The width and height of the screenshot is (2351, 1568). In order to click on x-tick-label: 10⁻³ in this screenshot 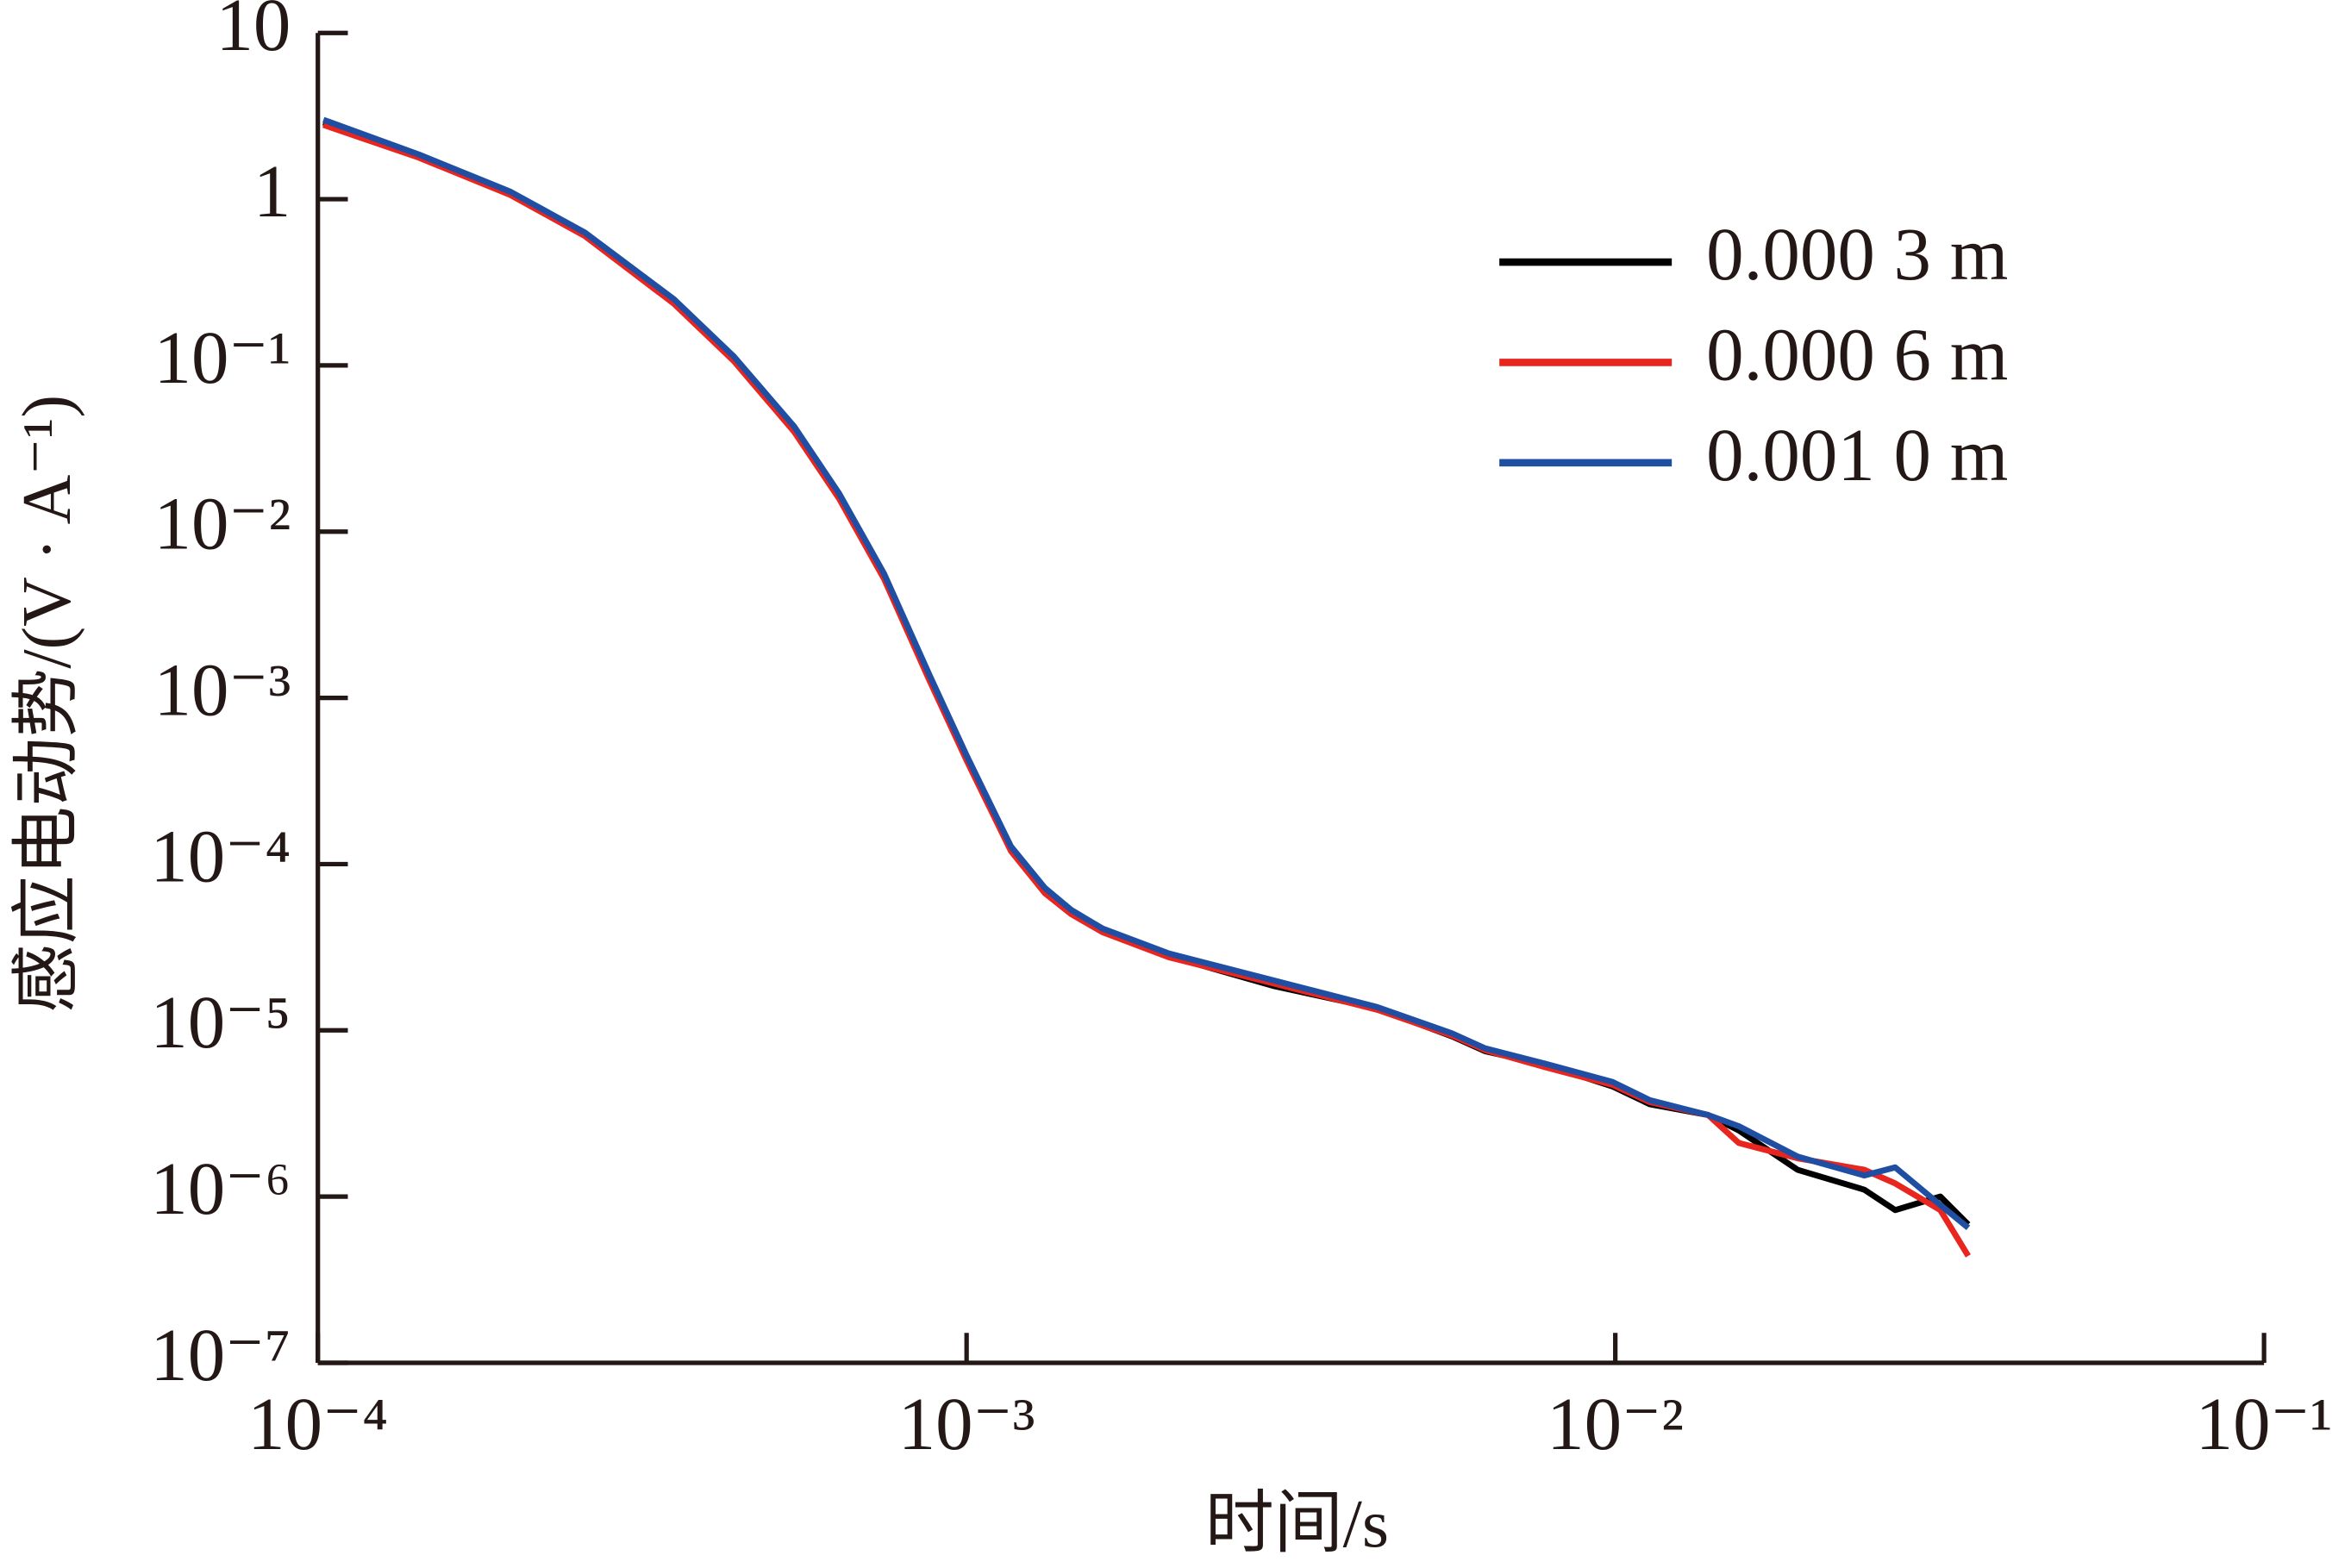, I will do `click(966, 1424)`.